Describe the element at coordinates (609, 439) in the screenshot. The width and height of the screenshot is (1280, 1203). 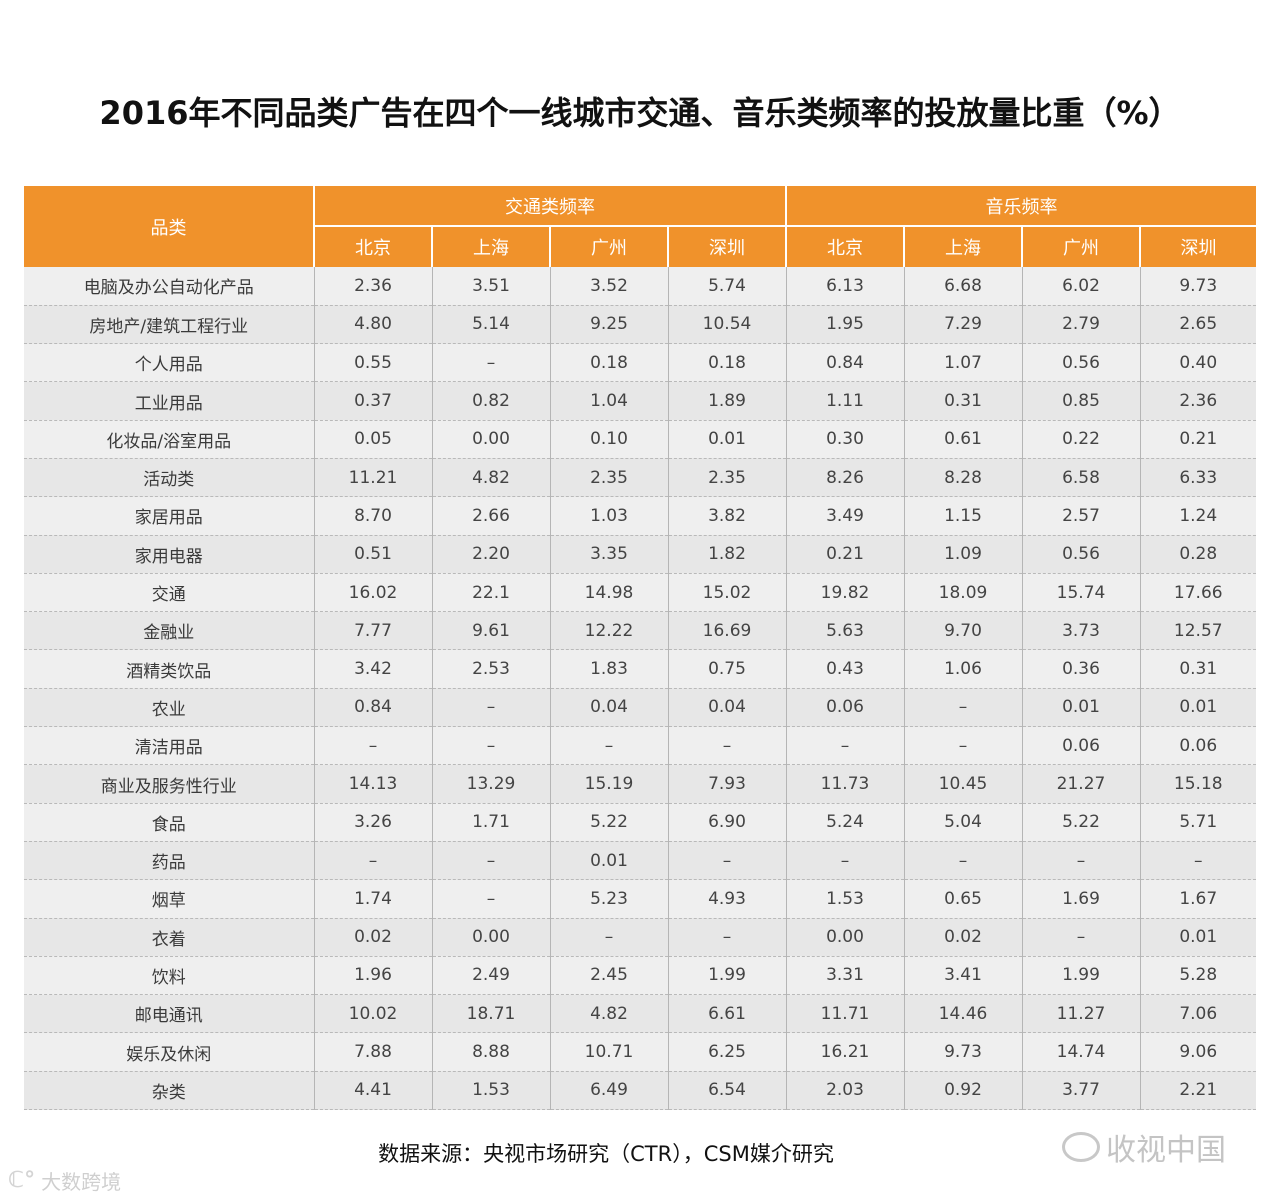
I see `value-cell: 0.10` at that location.